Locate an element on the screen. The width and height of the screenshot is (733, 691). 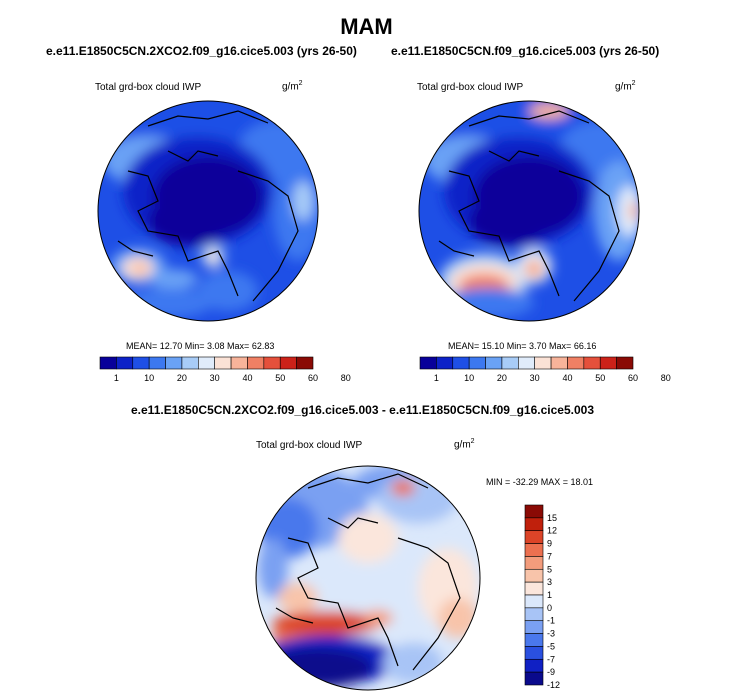
panel3-tick-label: 3 is located at coordinates (549, 582).